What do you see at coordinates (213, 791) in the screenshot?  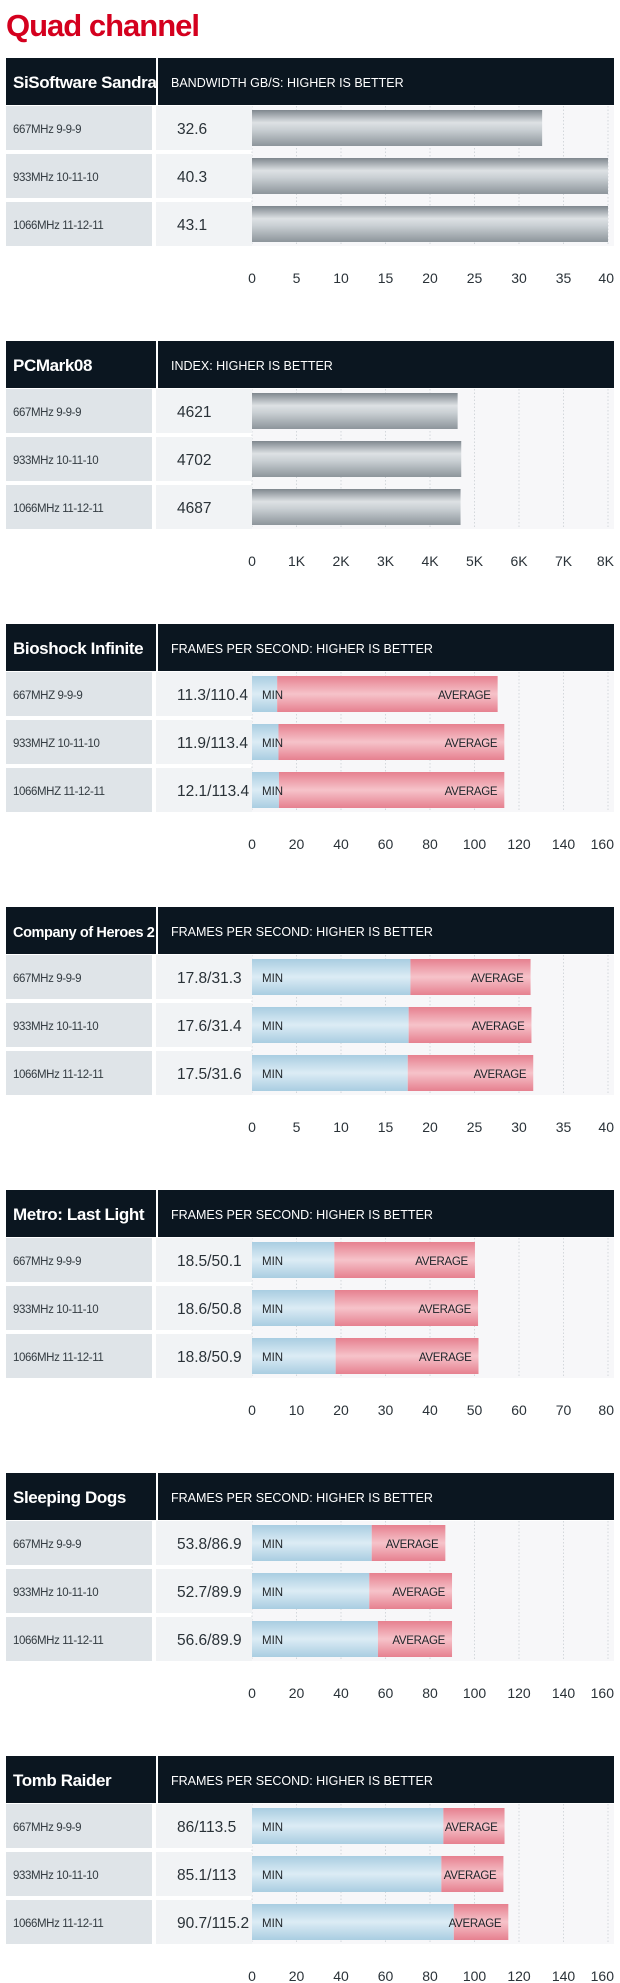 I see `value-label: 12.1/113.4` at bounding box center [213, 791].